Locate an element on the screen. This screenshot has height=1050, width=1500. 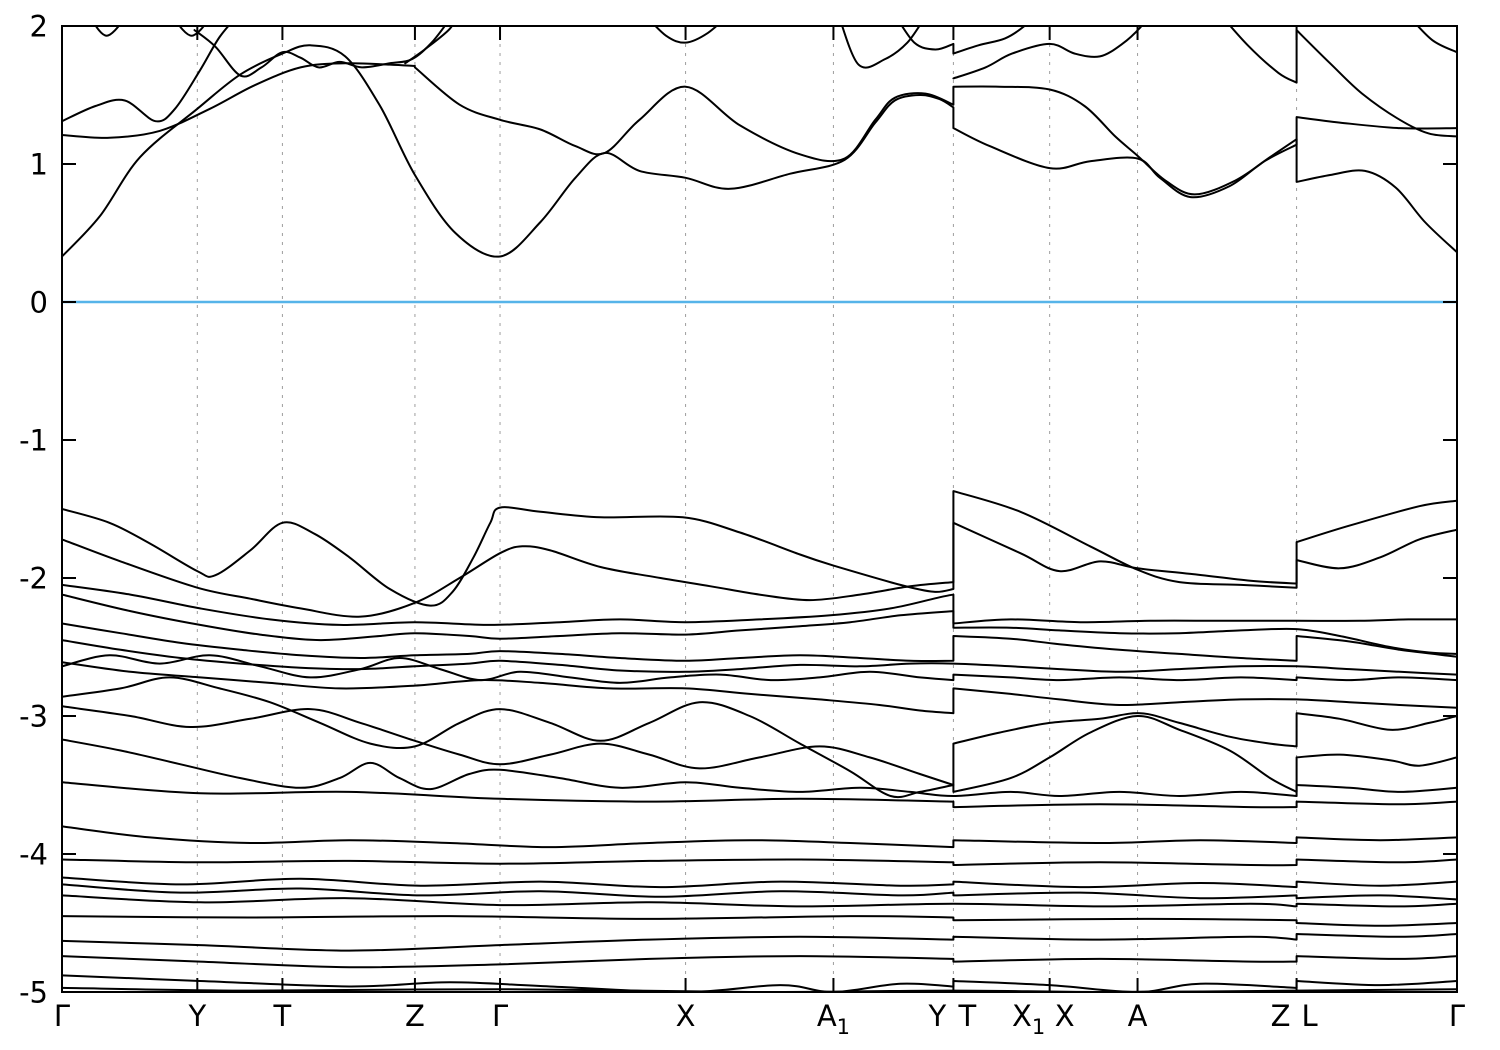
x-axis-labels: Γ Y T Z Γ X A1 Y T X1 X A Z L Γ is located at coordinates (759, 1019).